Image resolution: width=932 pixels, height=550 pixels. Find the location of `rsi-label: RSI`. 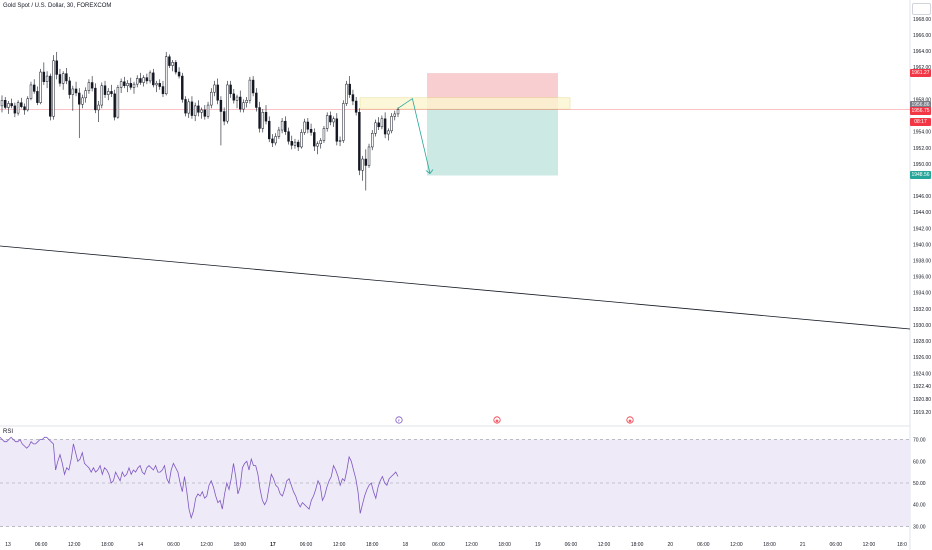

rsi-label: RSI is located at coordinates (8, 432).